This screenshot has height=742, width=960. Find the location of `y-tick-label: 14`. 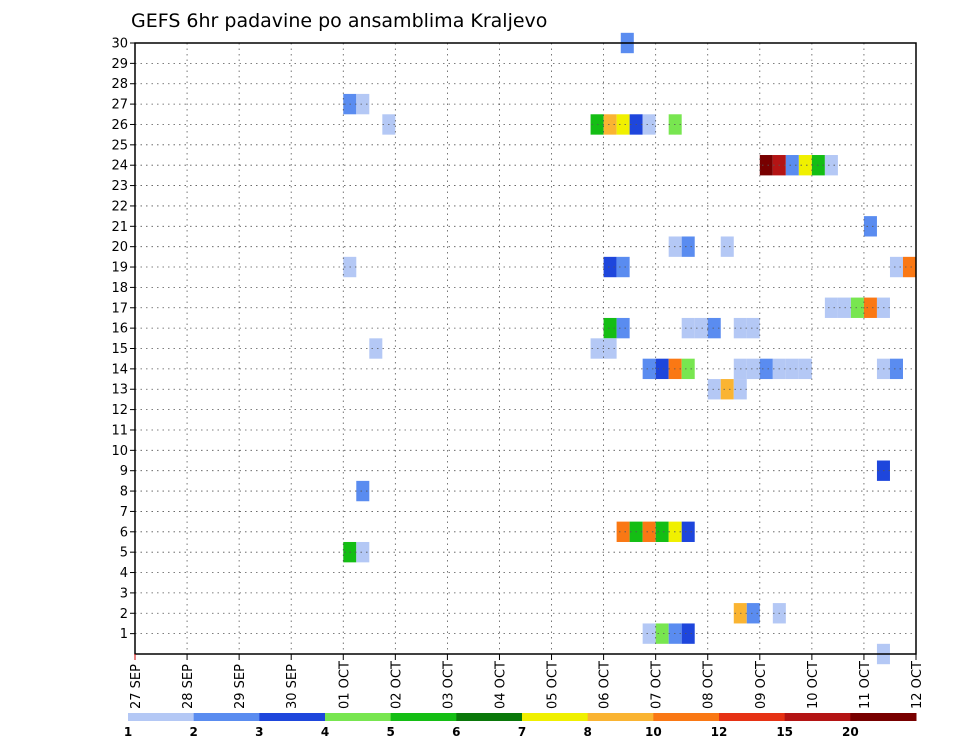

y-tick-label: 14 is located at coordinates (119, 369).